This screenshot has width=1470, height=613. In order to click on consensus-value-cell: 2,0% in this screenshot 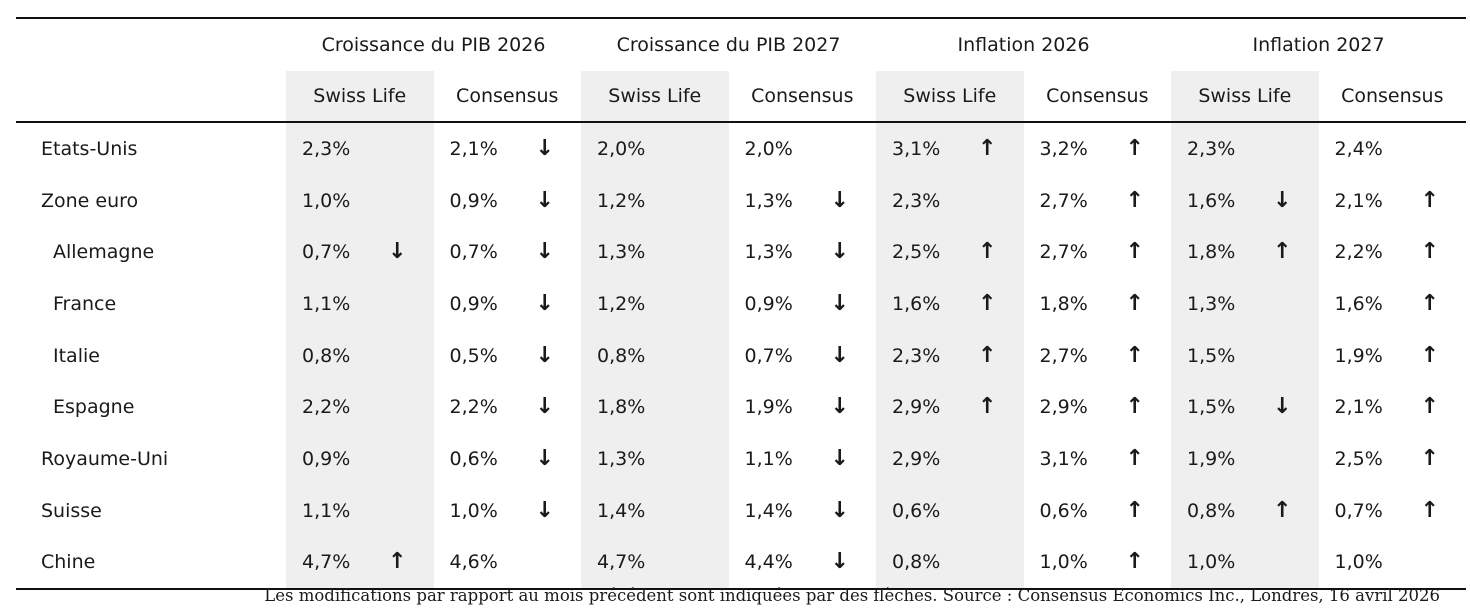, I will do `click(803, 148)`.